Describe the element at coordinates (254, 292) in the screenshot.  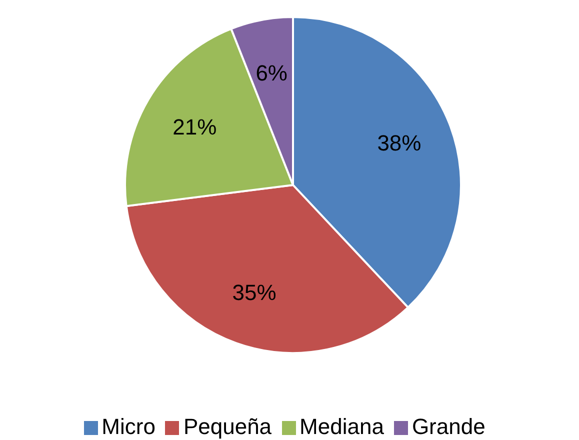
I see `data-label: 35%` at that location.